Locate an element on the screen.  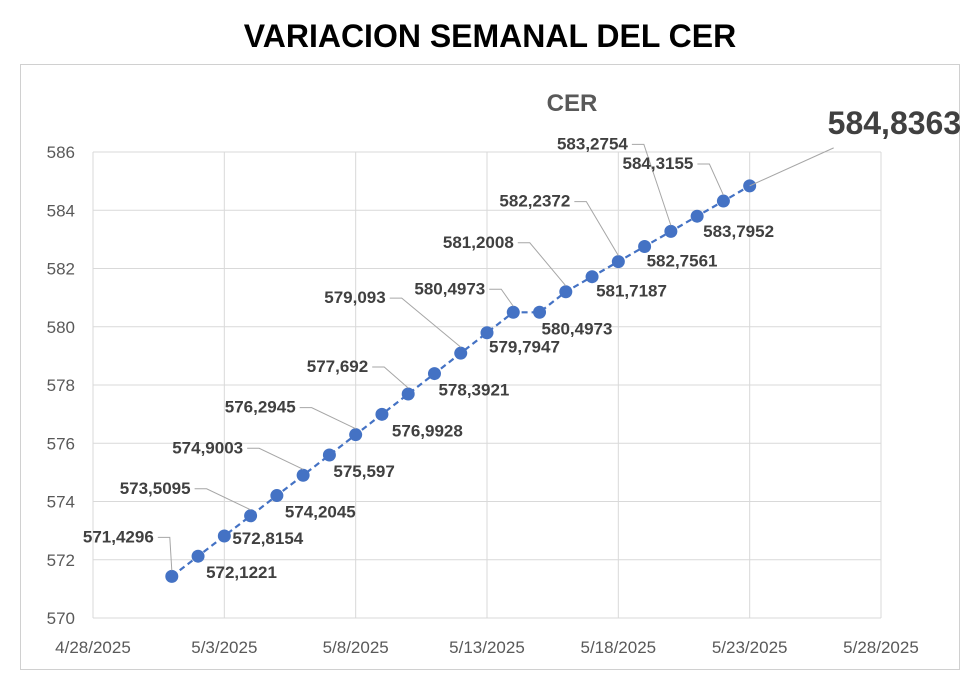
x-tick-label: 5/28/2025 is located at coordinates (881, 647).